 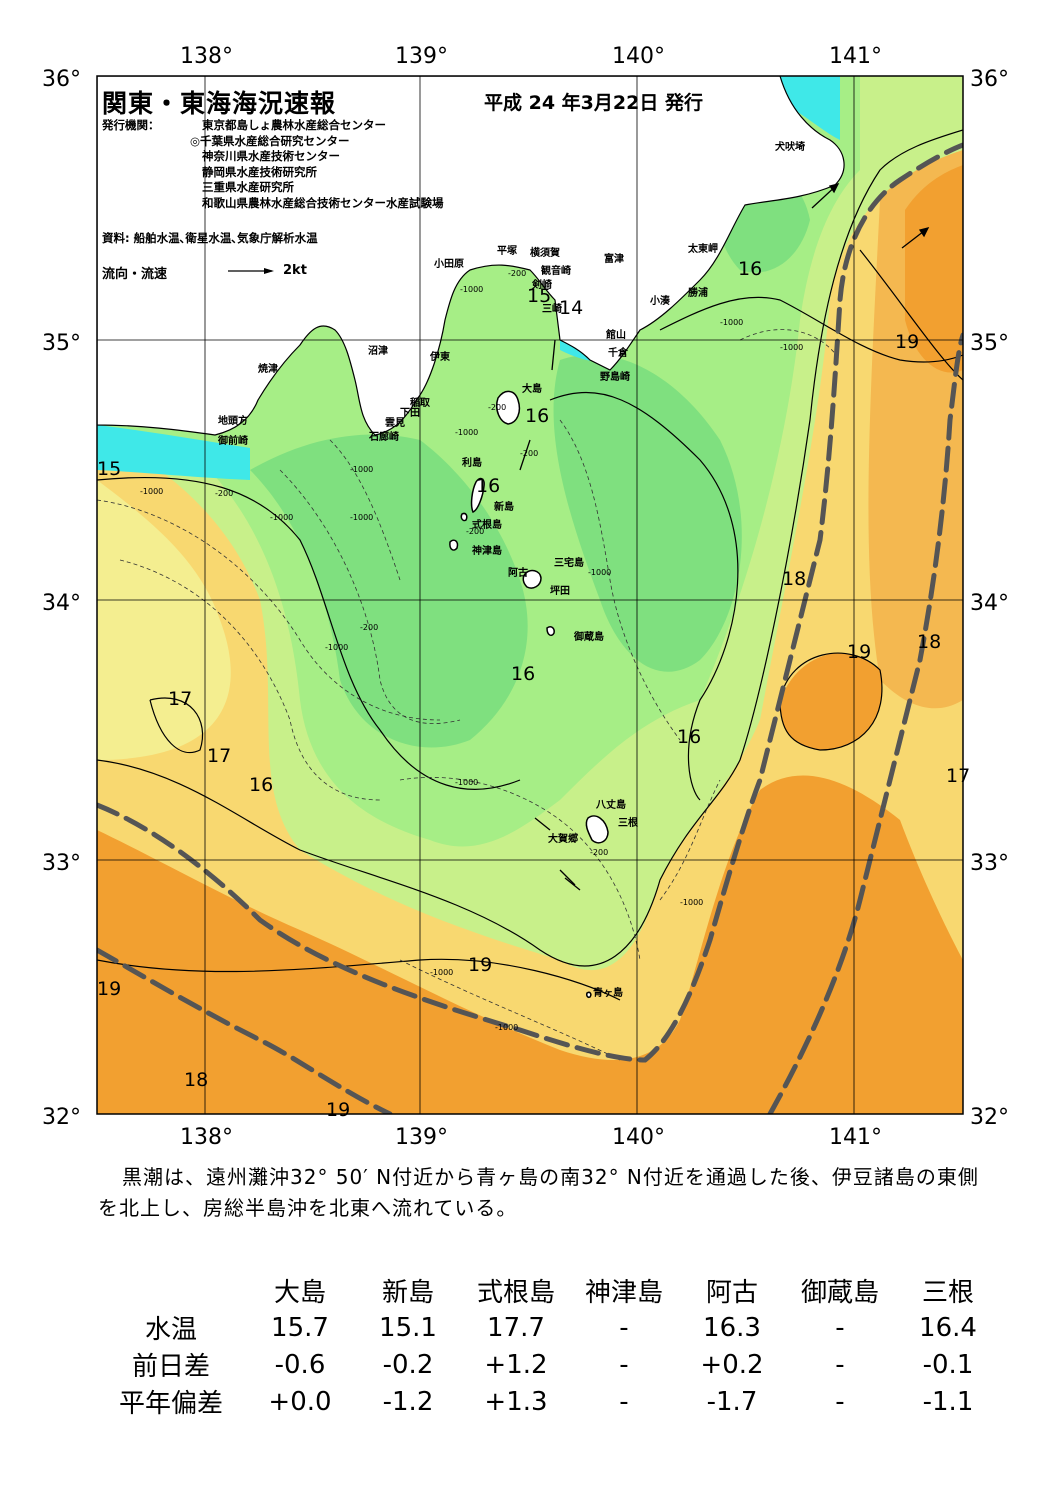 What do you see at coordinates (61, 603) in the screenshot?
I see `lat-tick-left: 34°` at bounding box center [61, 603].